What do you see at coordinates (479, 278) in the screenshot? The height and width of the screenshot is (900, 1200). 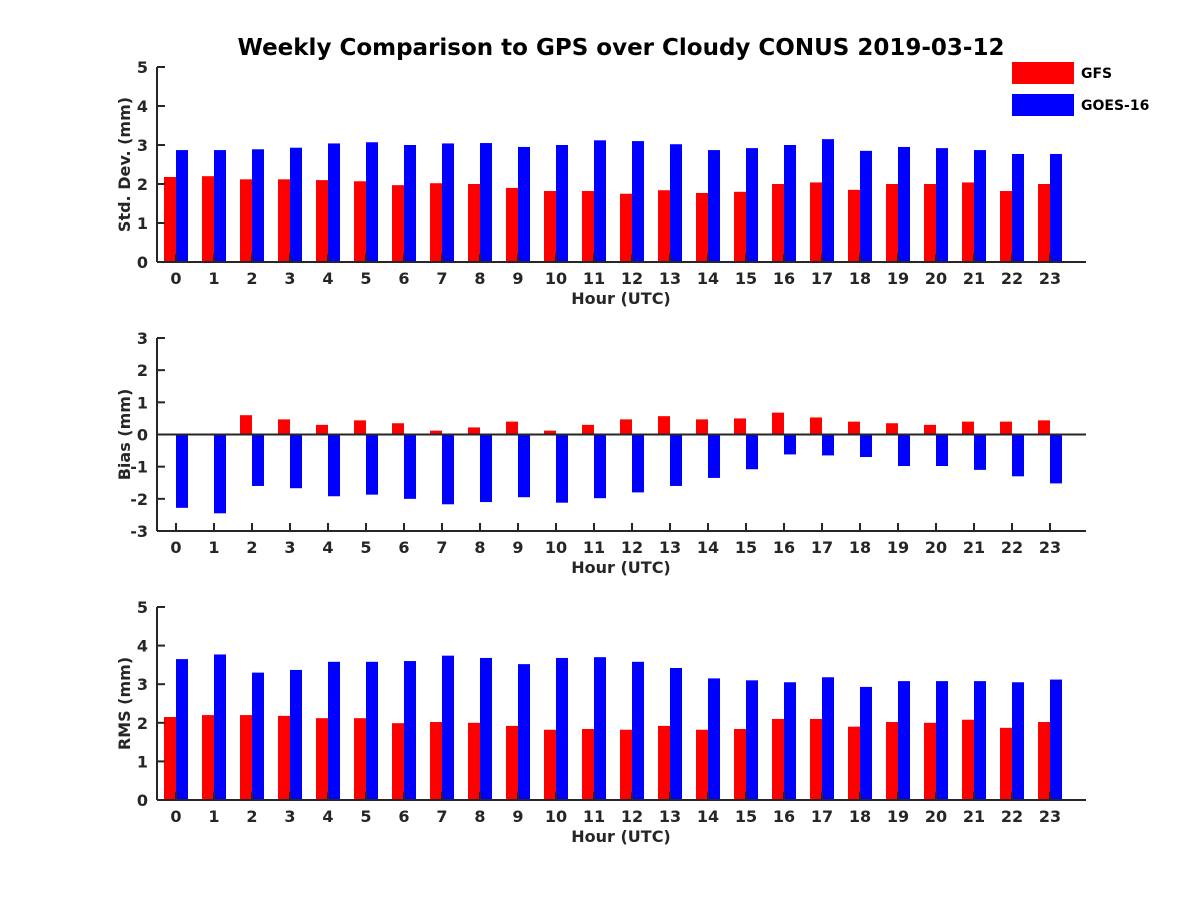 I see `x-tick-label: 8` at bounding box center [479, 278].